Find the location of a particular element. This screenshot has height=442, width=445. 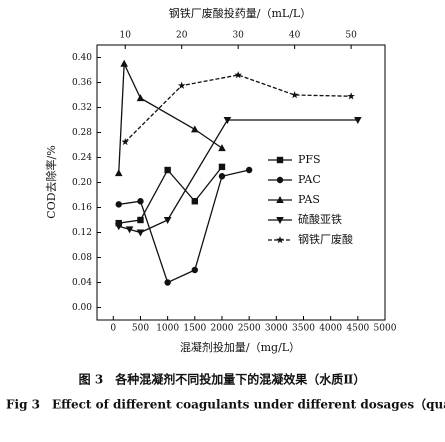

x-tick-label: 3000 is located at coordinates (276, 329).